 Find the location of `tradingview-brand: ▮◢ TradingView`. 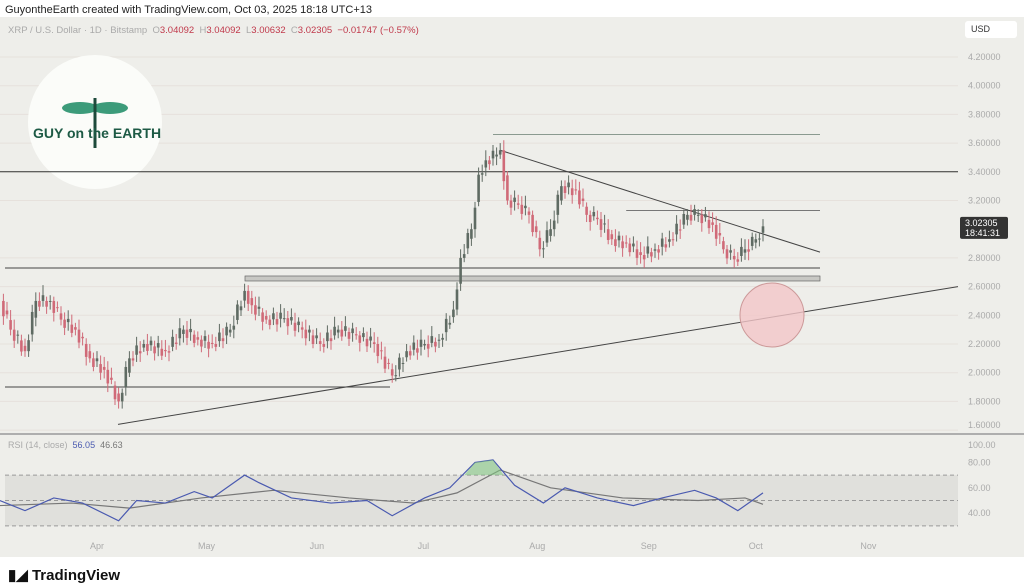

tradingview-brand: ▮◢ TradingView is located at coordinates (64, 575).